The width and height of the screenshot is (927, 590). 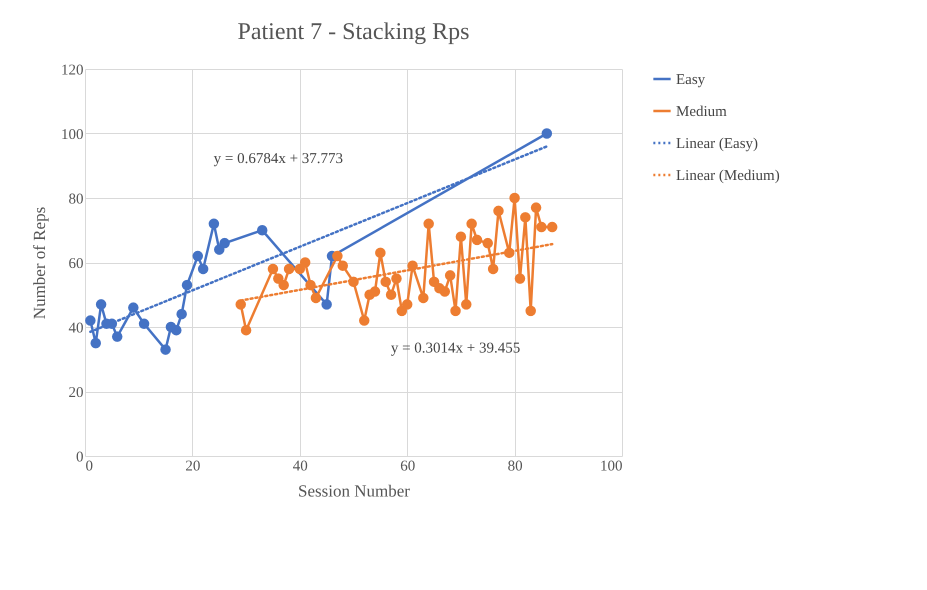 I want to click on x-tick-label: 100, so click(x=611, y=466).